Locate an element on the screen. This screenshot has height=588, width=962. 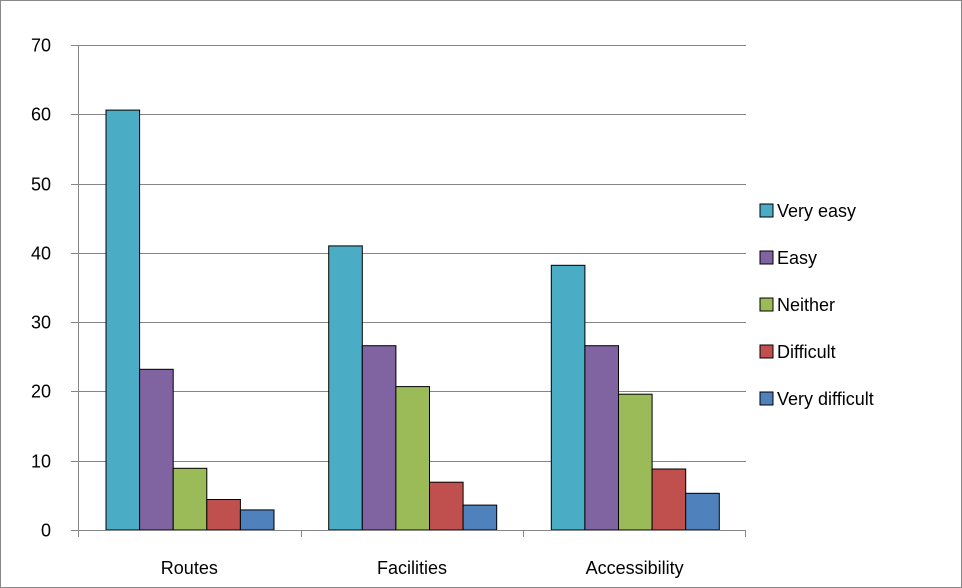
x-axis-labels: Routes Facilities Accessibility is located at coordinates (422, 568).